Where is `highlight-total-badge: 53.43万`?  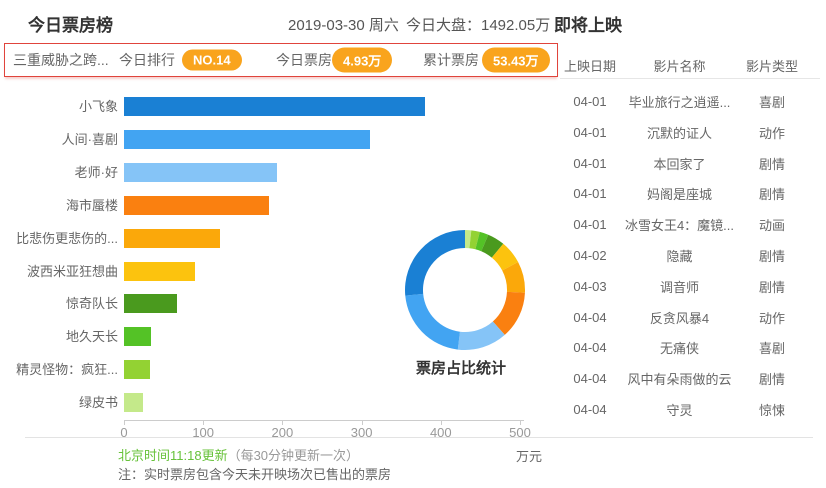
highlight-total-badge: 53.43万 is located at coordinates (516, 60).